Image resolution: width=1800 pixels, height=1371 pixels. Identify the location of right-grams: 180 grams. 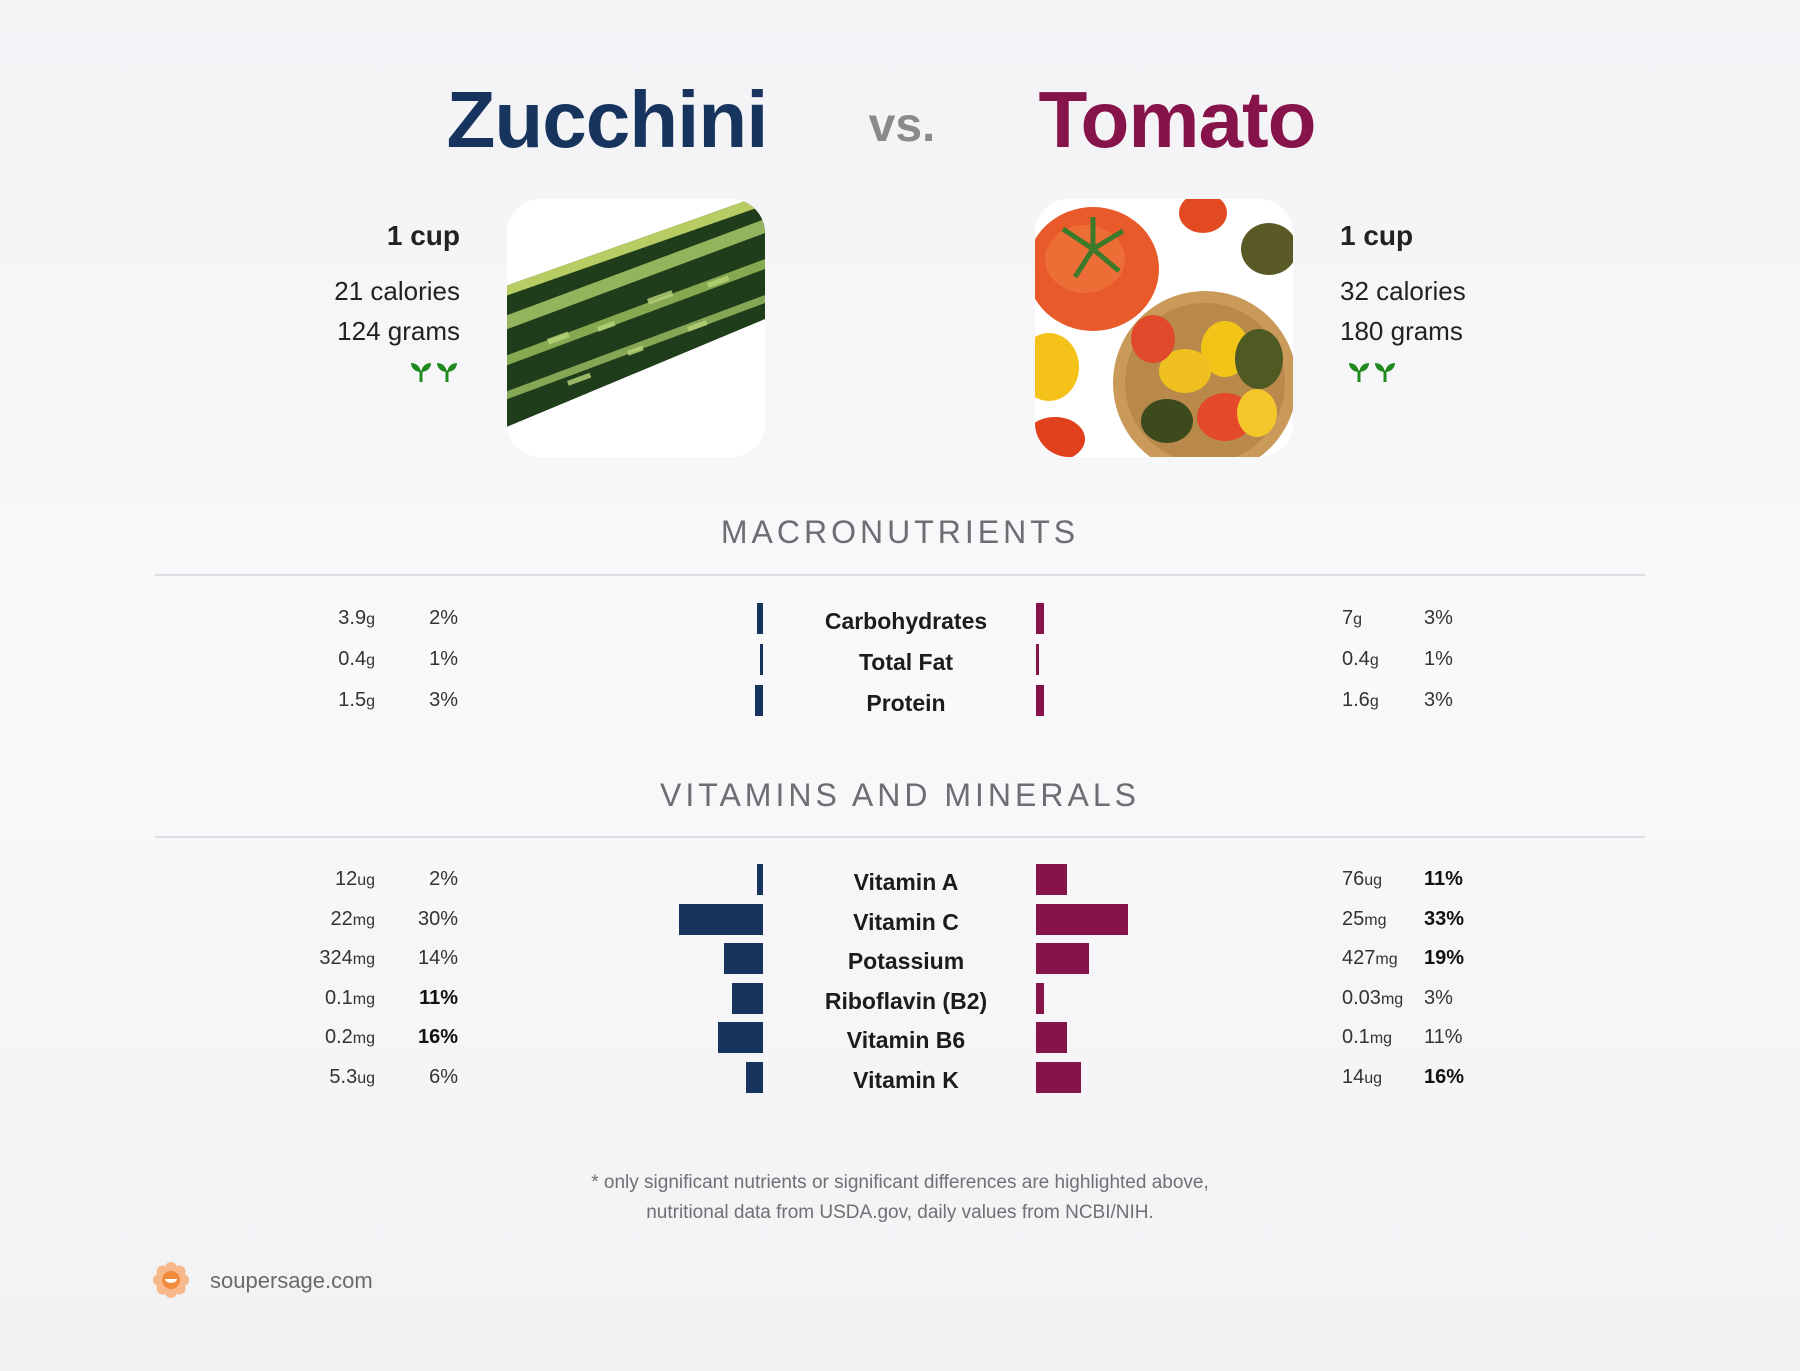
(1401, 331).